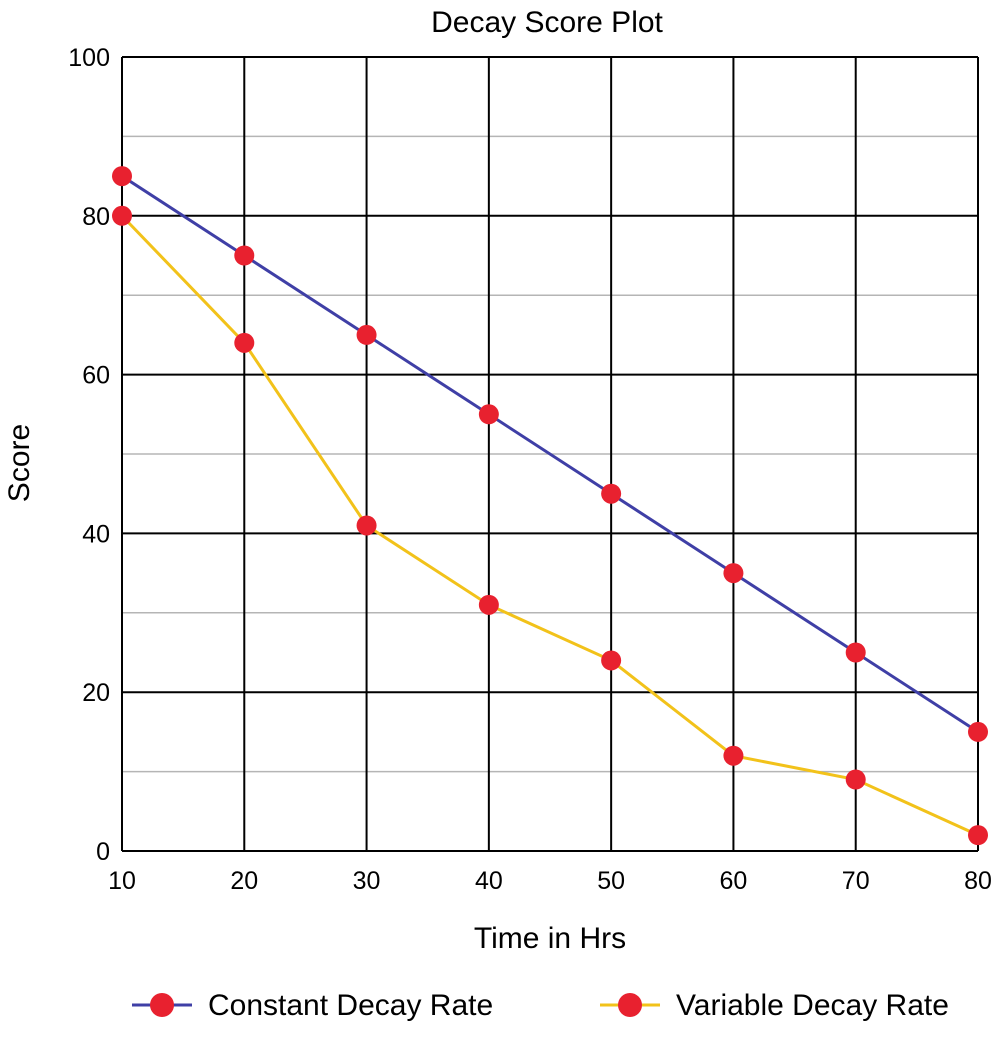  I want to click on x-axis-label: Time in Hrs, so click(550, 938).